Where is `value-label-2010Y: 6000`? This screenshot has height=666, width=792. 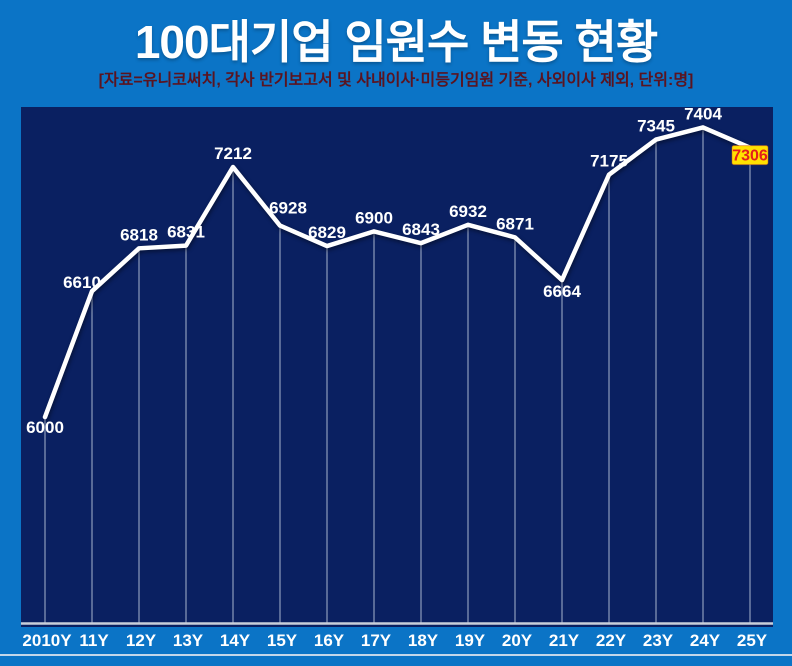 value-label-2010Y: 6000 is located at coordinates (45, 427).